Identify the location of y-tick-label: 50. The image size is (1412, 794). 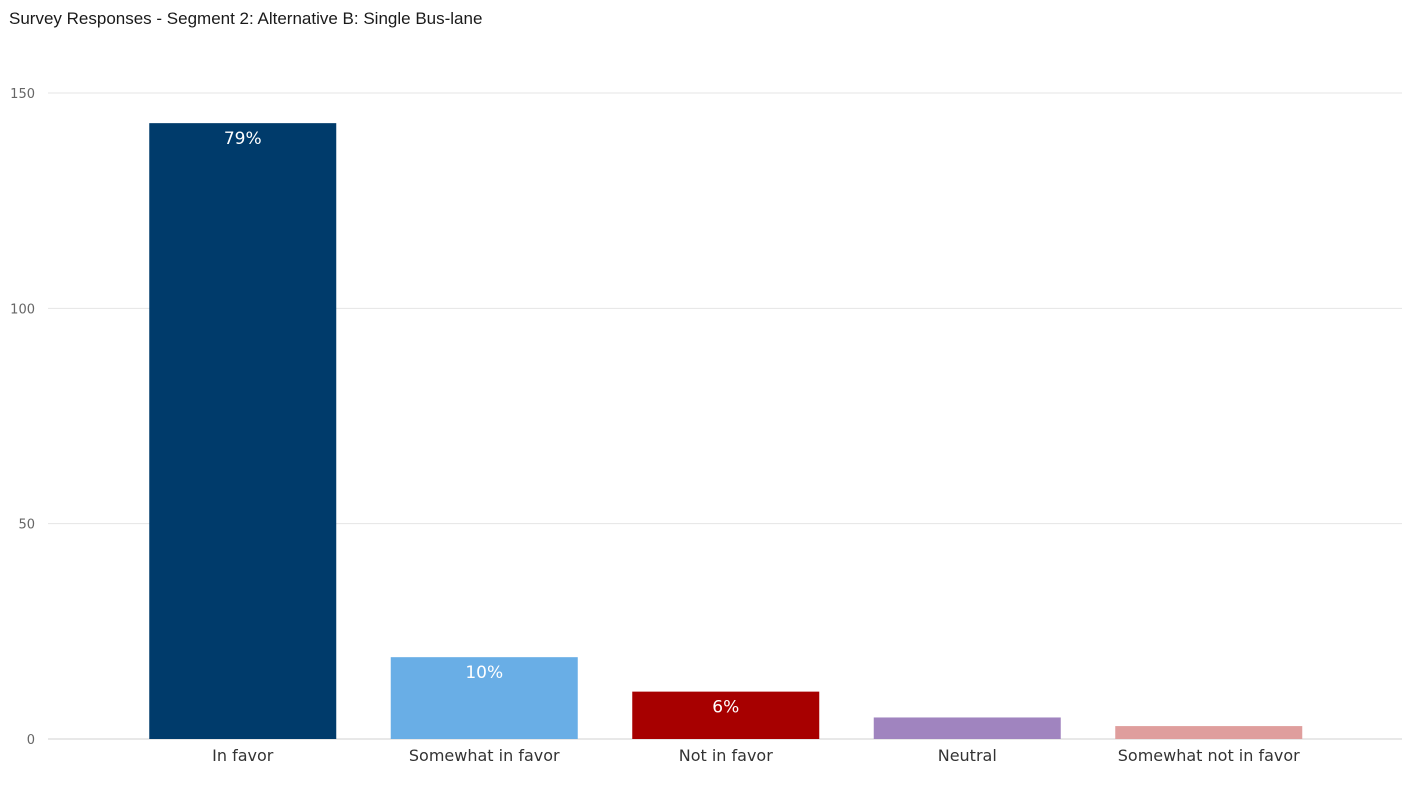
(26, 525).